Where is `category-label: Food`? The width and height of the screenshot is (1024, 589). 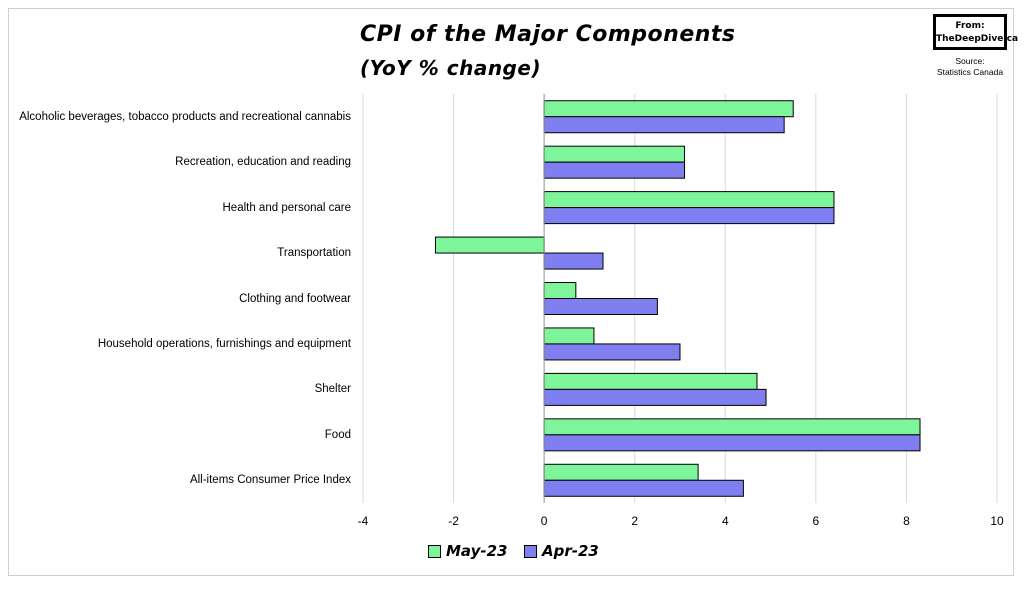
category-label: Food is located at coordinates (337, 434).